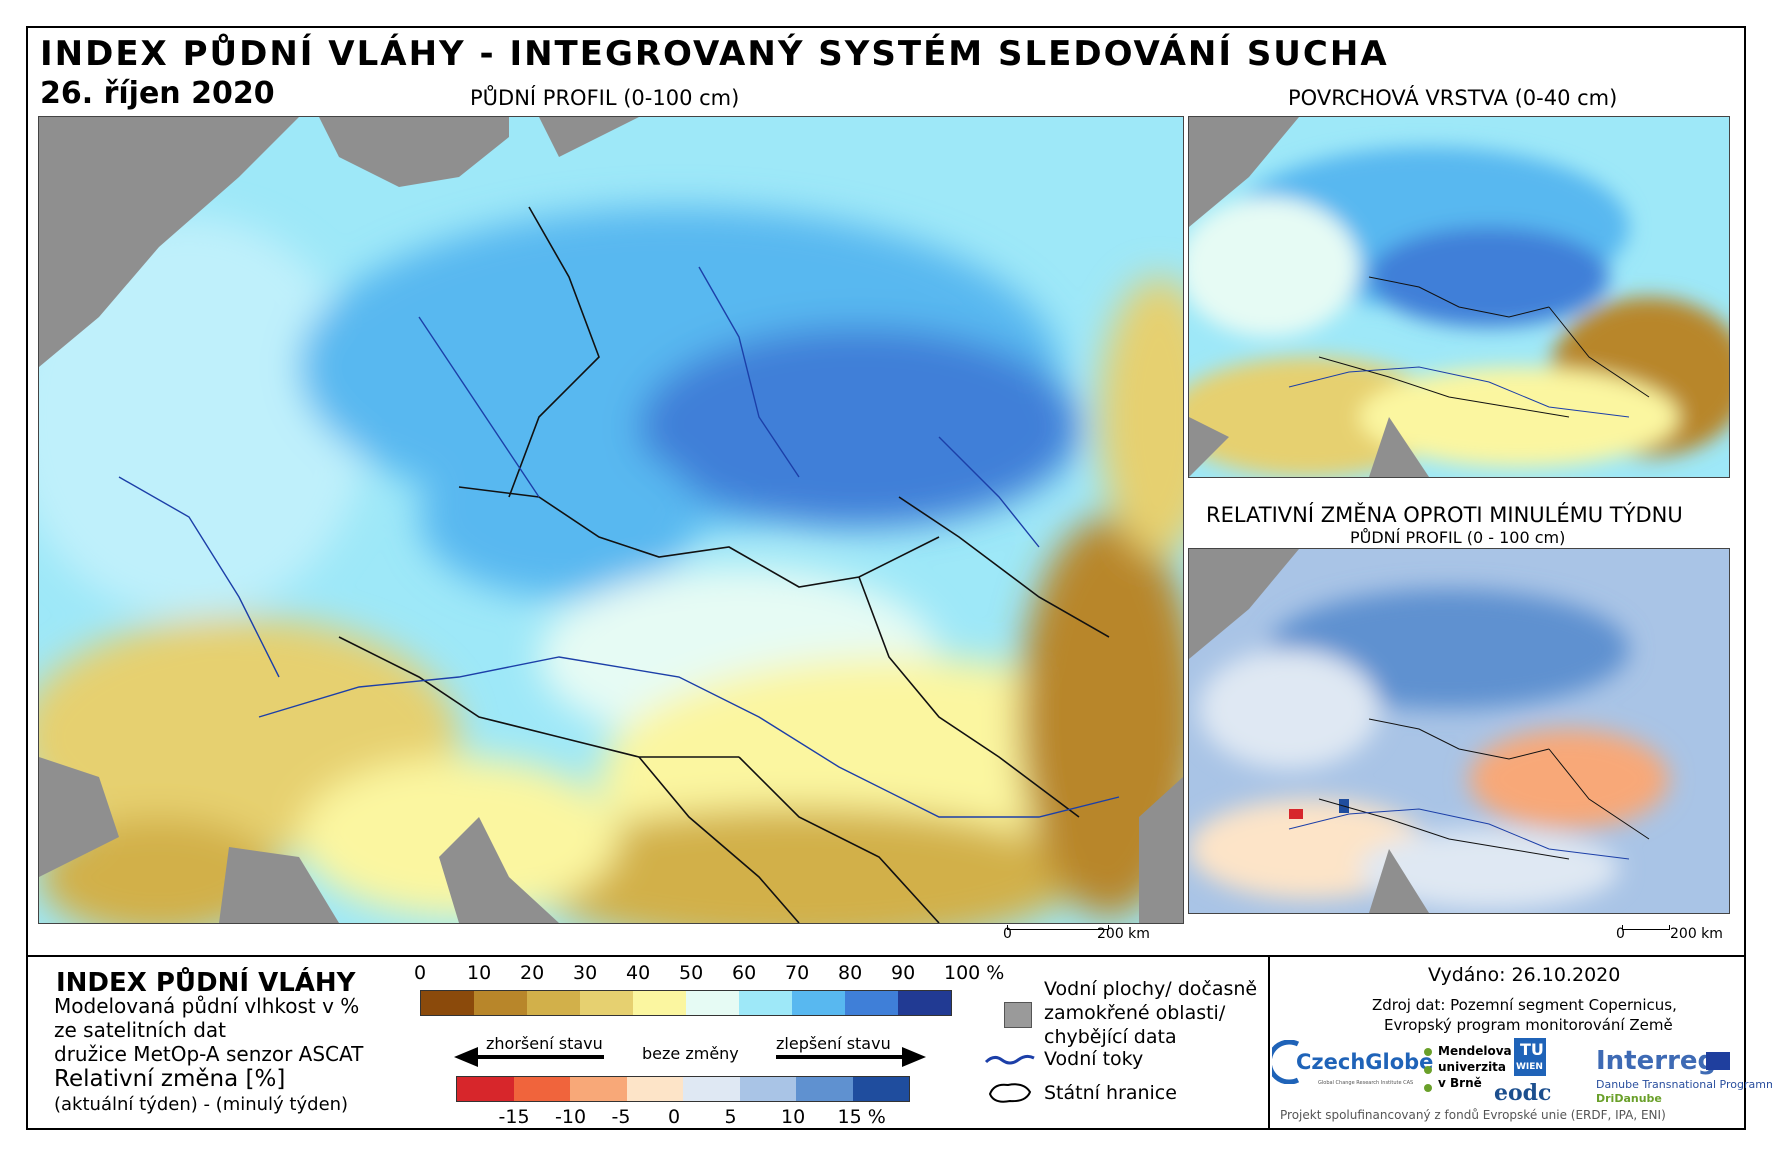 The image size is (1772, 1156). I want to click on worse-label: zhoršení stavu, so click(544, 1043).